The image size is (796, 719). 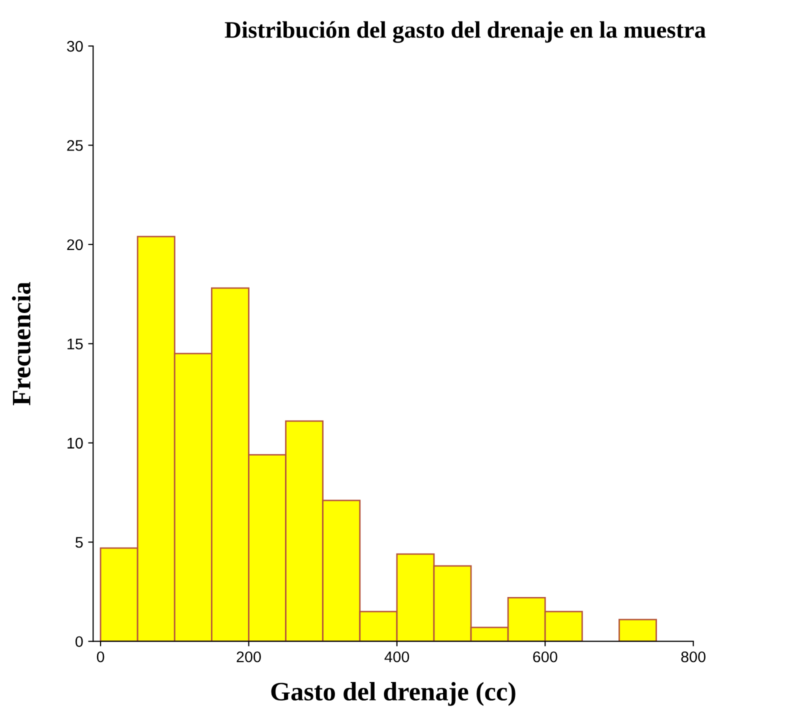 What do you see at coordinates (79, 642) in the screenshot?
I see `y-tick-label: 0` at bounding box center [79, 642].